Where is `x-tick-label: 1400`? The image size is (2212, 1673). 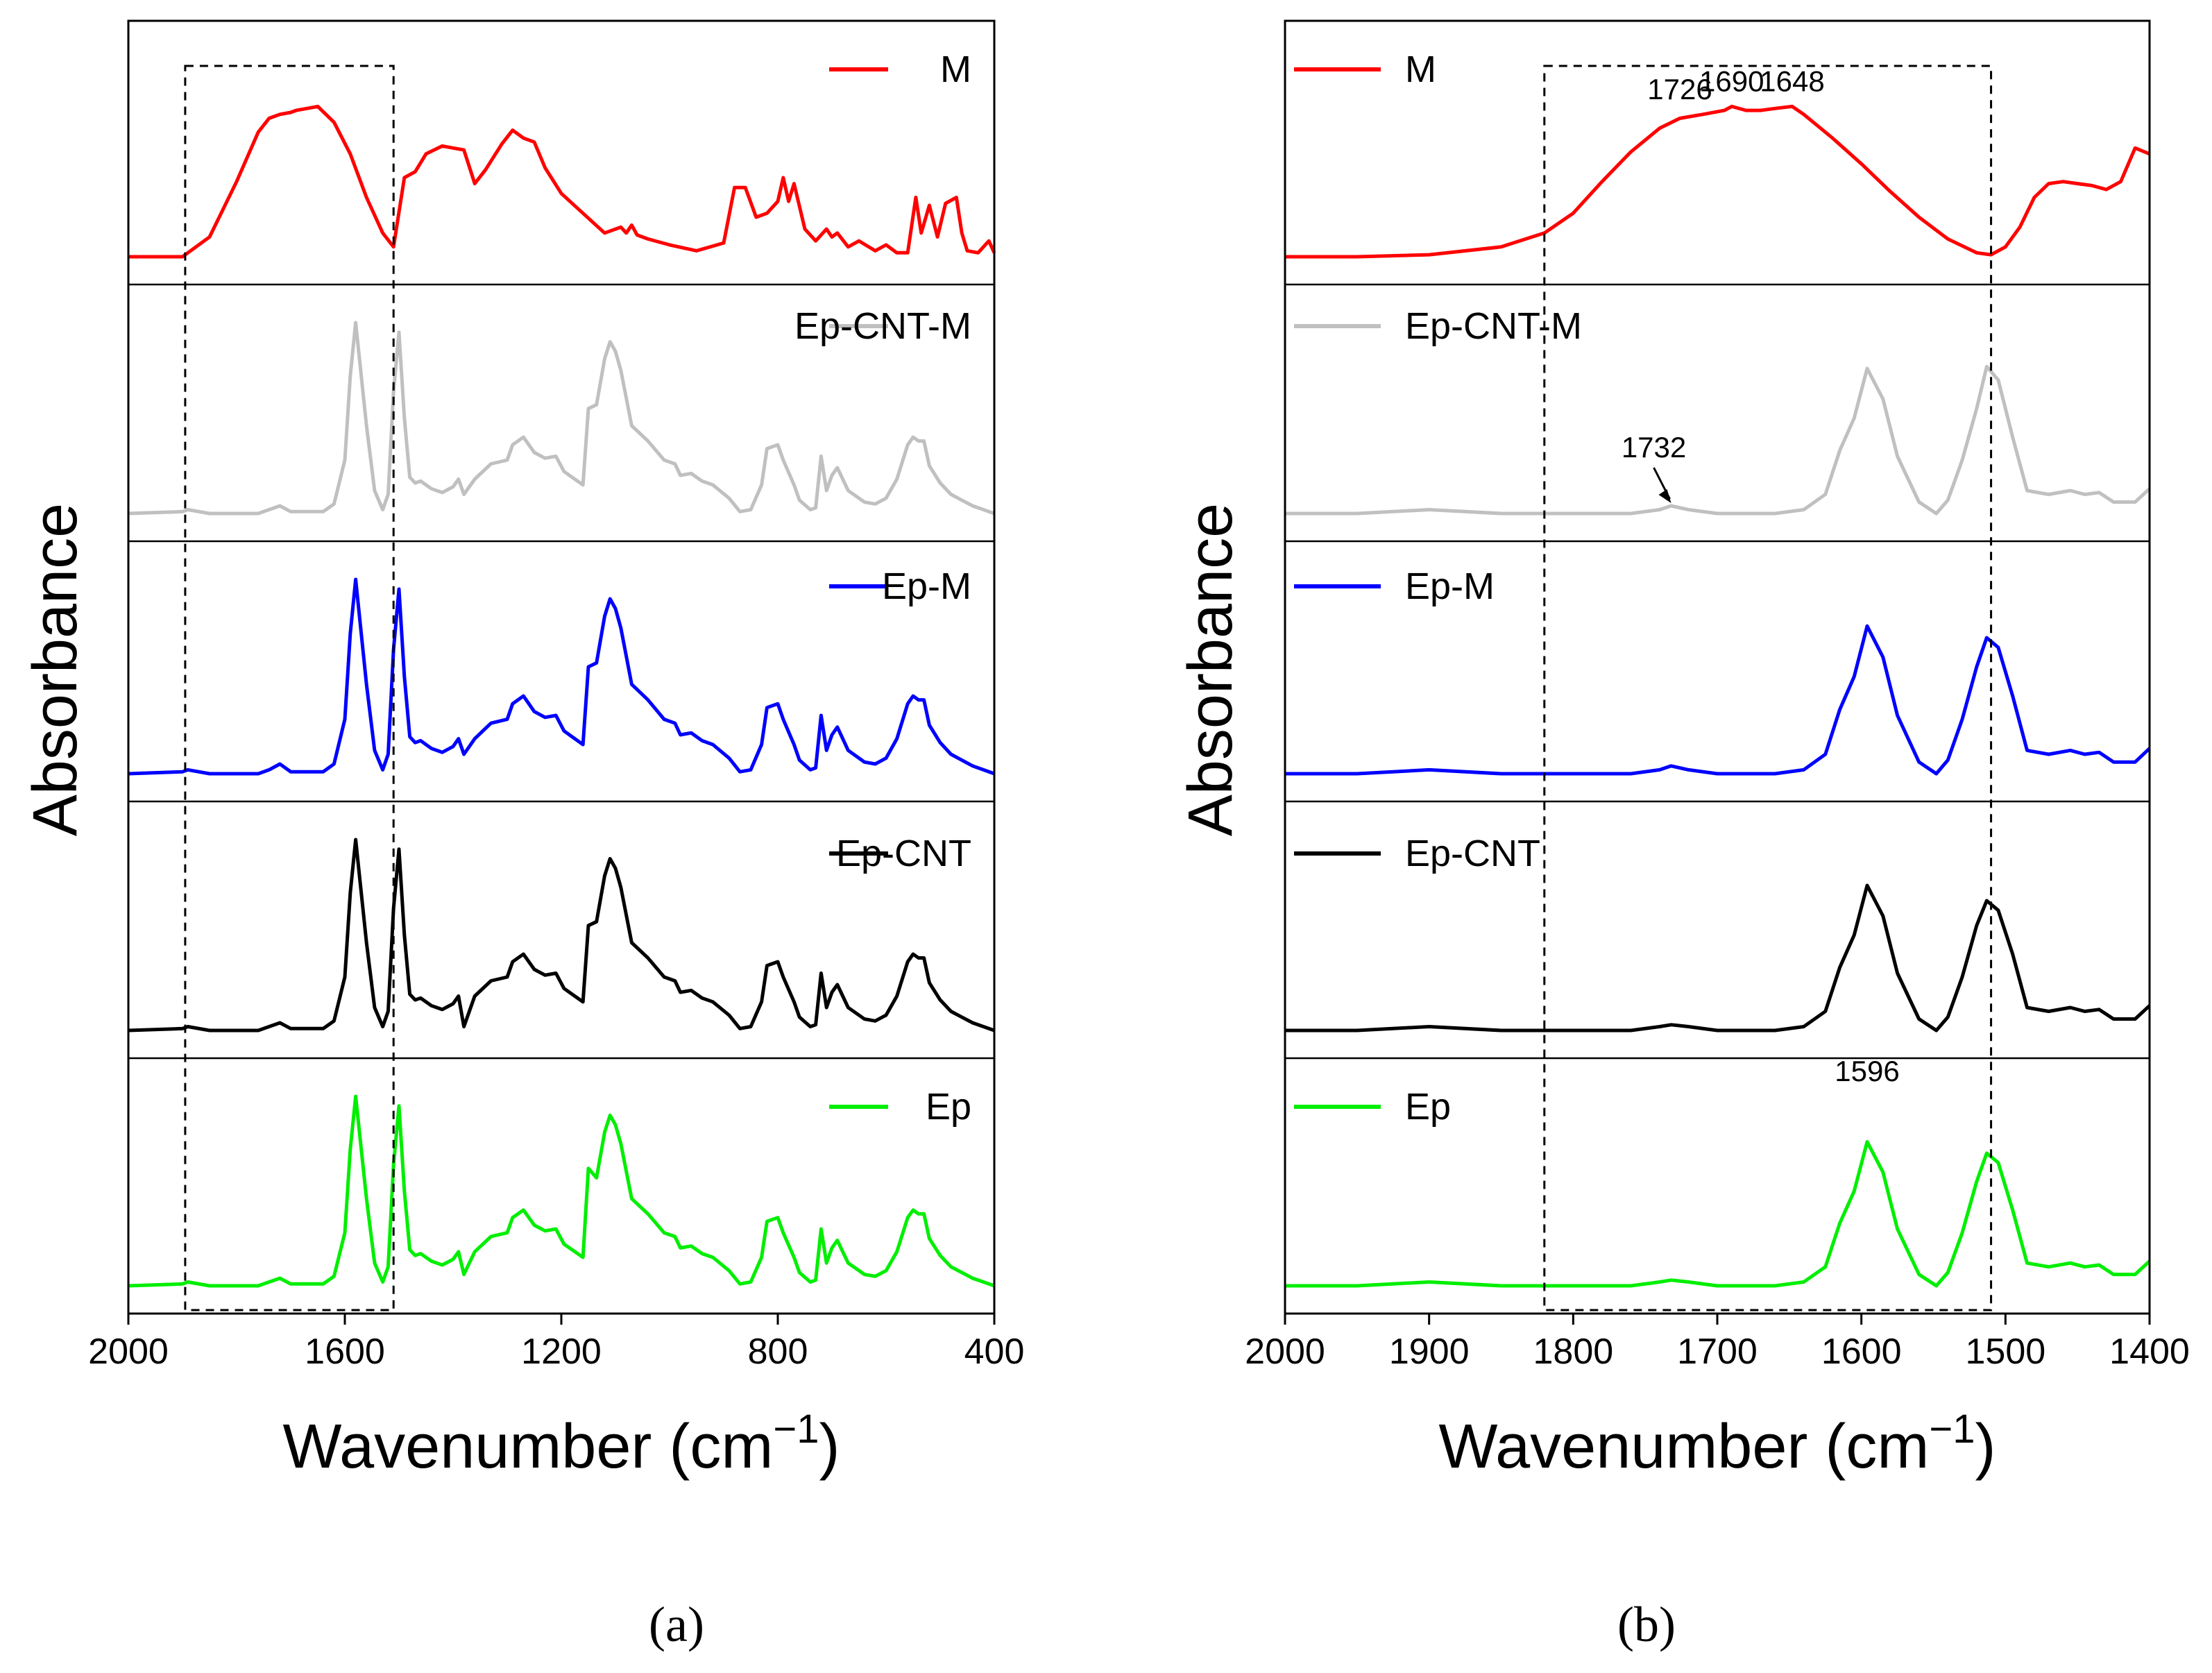
x-tick-label: 1400 is located at coordinates (2149, 1352).